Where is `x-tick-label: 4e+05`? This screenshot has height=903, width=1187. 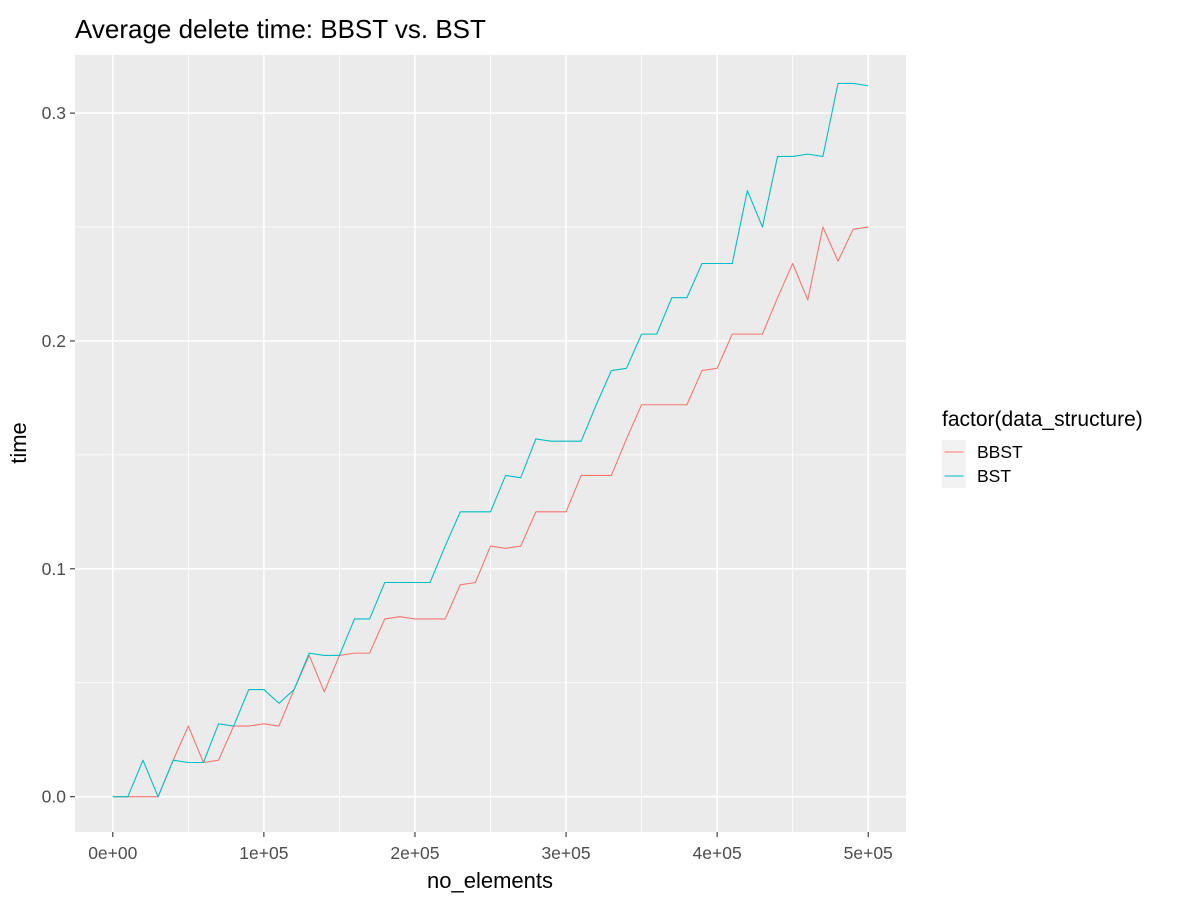 x-tick-label: 4e+05 is located at coordinates (717, 853).